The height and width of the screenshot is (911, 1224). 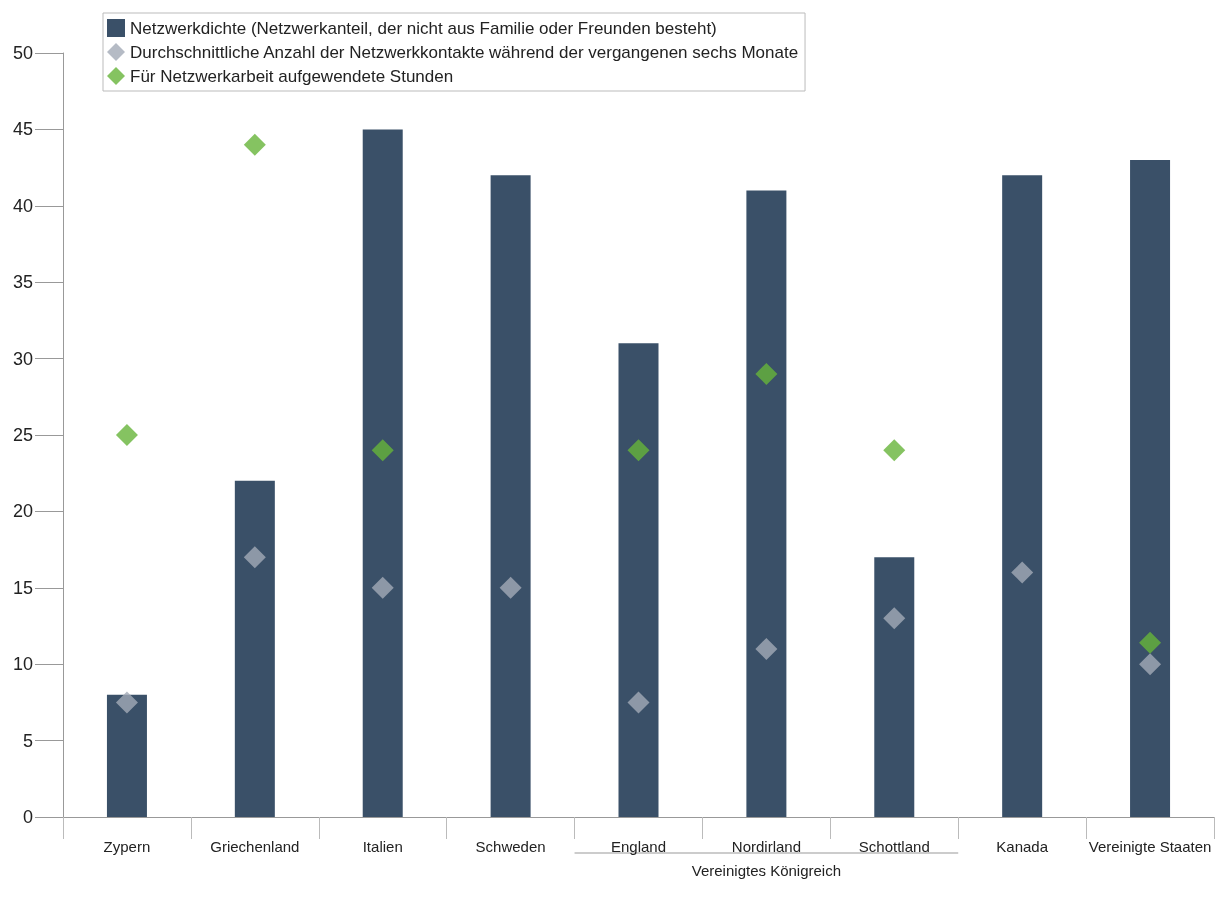 What do you see at coordinates (510, 846) in the screenshot?
I see `x-tick-label: Schweden` at bounding box center [510, 846].